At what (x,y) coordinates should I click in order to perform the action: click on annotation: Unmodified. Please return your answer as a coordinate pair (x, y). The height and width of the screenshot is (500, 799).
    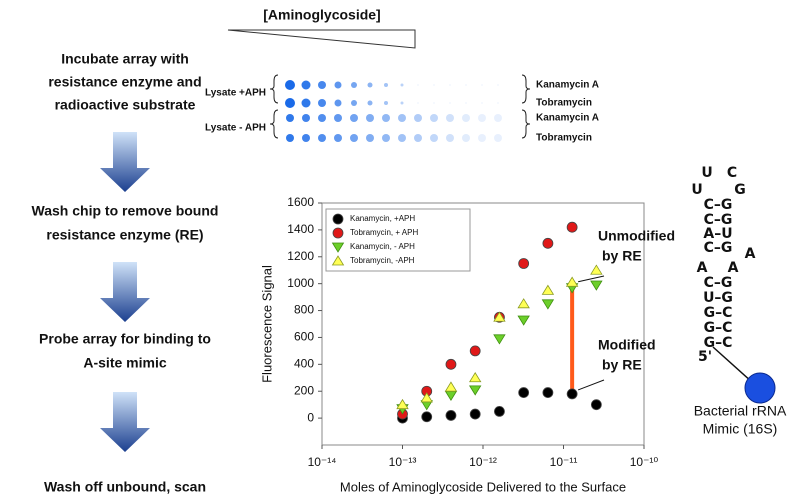
    Looking at the image, I should click on (636, 236).